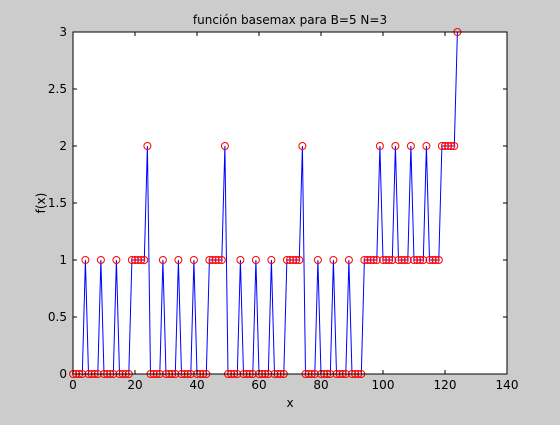 This screenshot has height=425, width=560. I want to click on x-tick-label: 0, so click(73, 385).